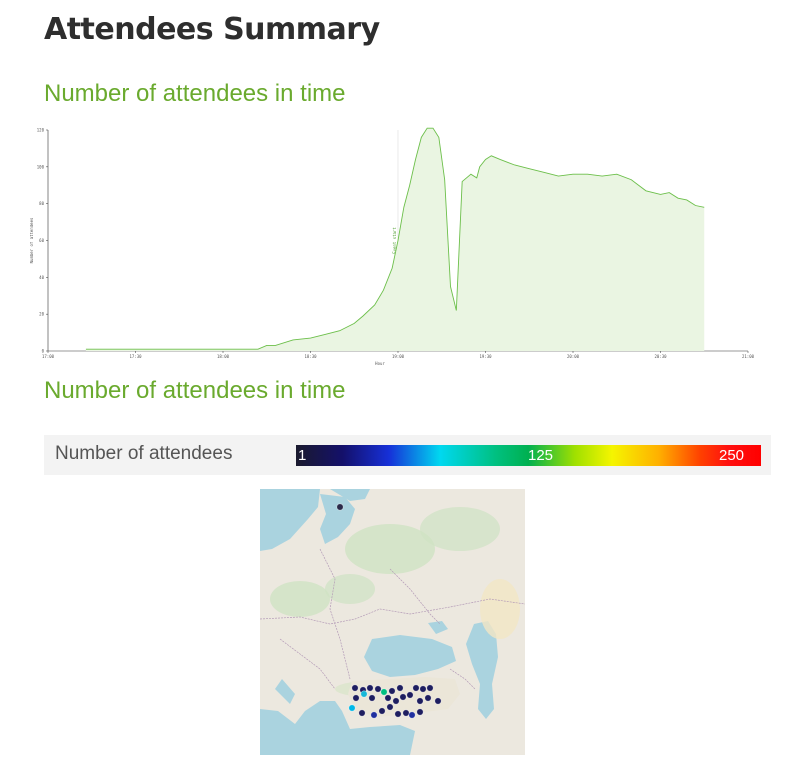 Image resolution: width=786 pixels, height=763 pixels. Describe the element at coordinates (32, 240) in the screenshot. I see `y-axis-label: Number of attendees` at that location.